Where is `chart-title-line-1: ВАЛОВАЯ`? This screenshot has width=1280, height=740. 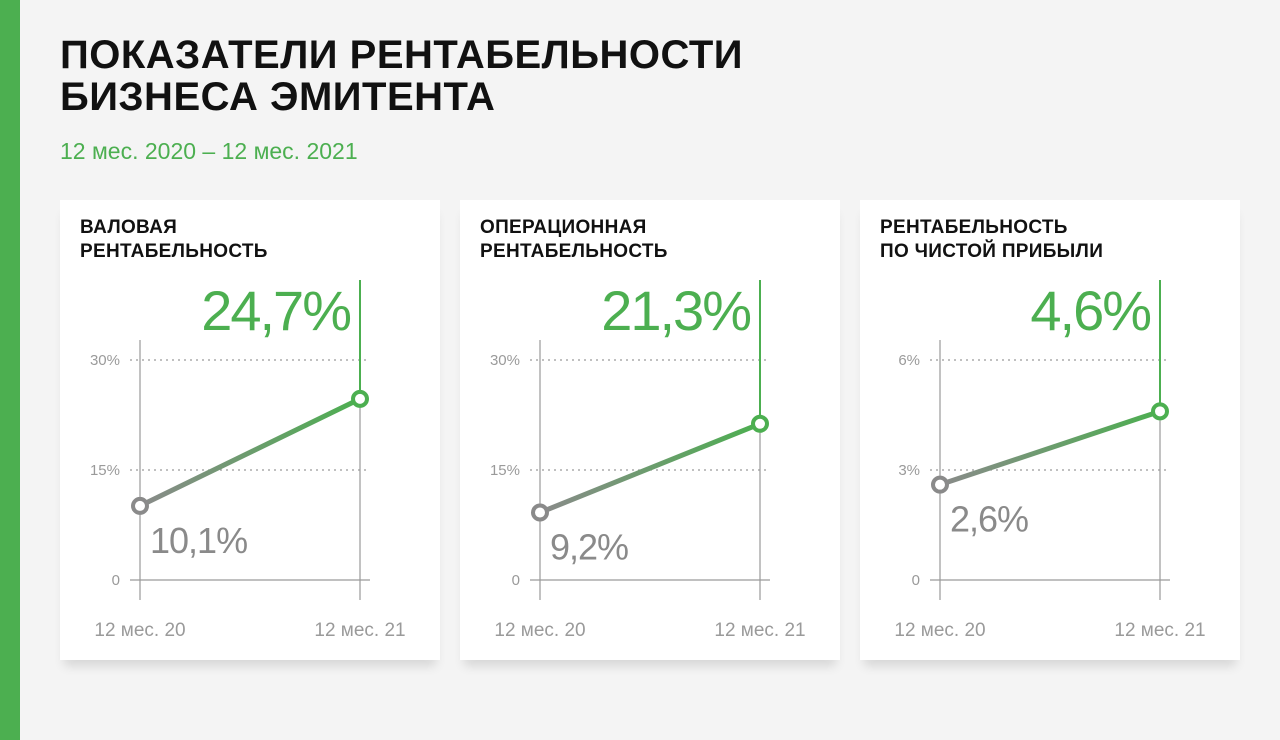 chart-title-line-1: ВАЛОВАЯ is located at coordinates (129, 227).